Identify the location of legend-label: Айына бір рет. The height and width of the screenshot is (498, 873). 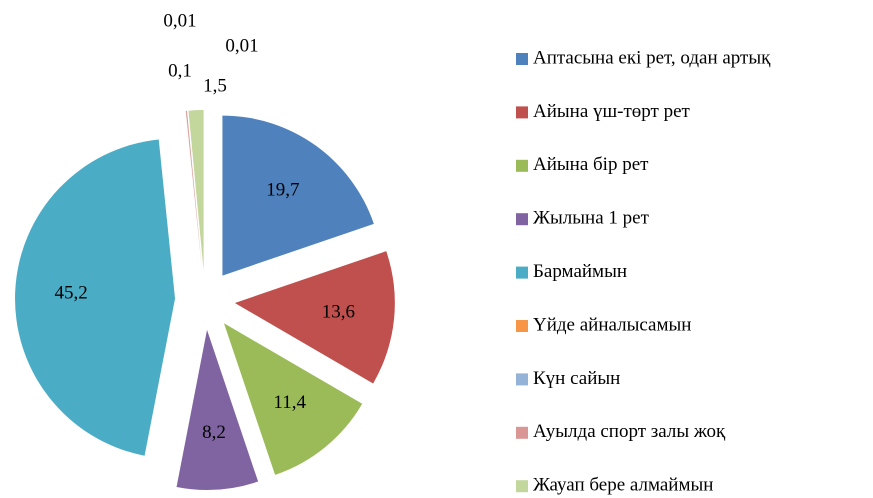
(591, 164).